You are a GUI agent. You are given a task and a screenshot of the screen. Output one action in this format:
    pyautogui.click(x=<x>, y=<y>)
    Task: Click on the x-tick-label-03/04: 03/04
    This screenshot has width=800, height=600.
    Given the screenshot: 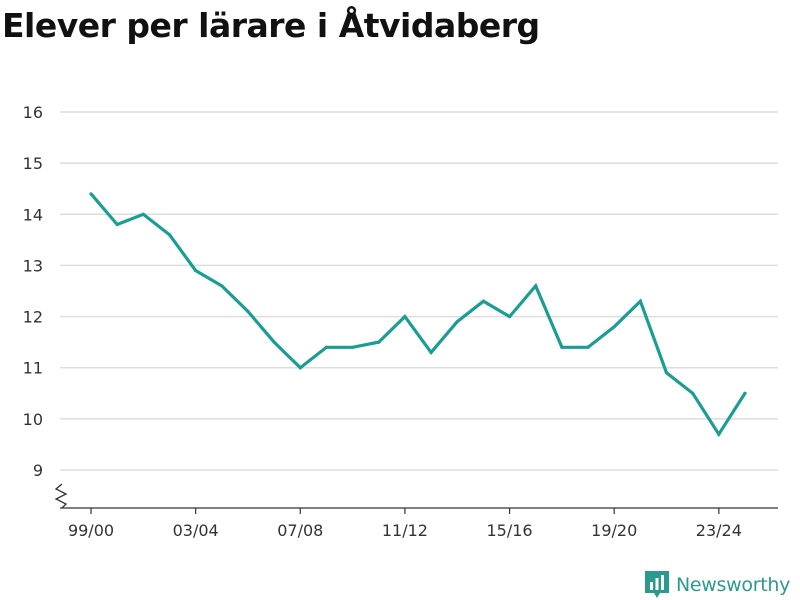 What is the action you would take?
    pyautogui.click(x=196, y=530)
    